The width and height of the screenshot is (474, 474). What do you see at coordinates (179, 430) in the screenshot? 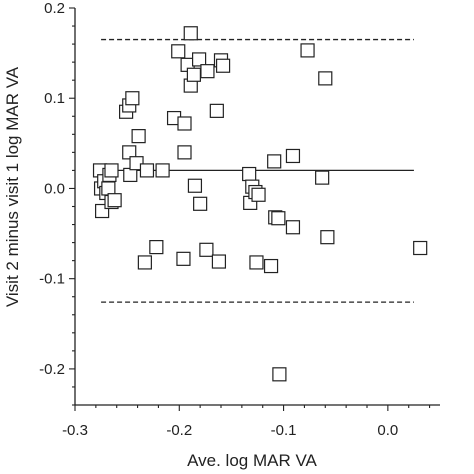
I see `x-tick-label-1: -0.2` at bounding box center [179, 430].